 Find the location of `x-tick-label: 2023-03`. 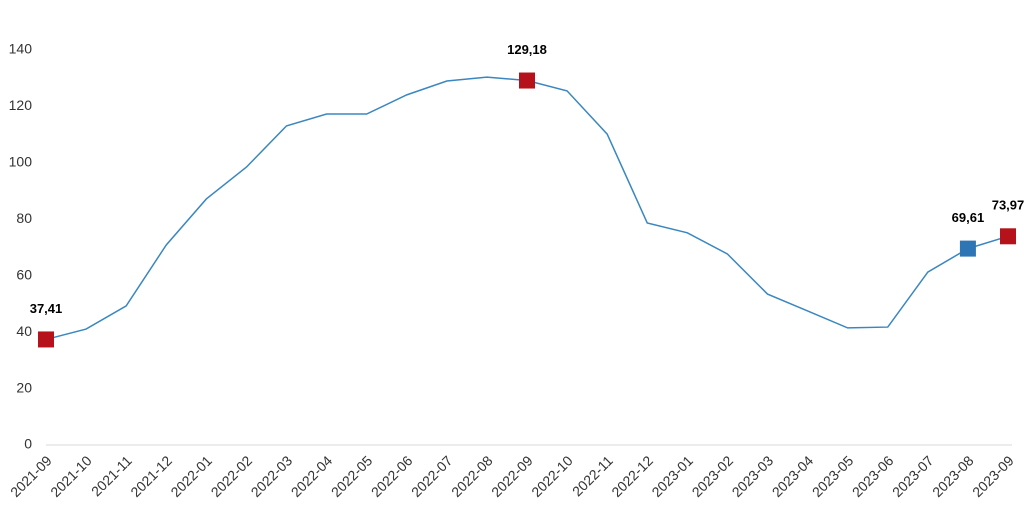

x-tick-label: 2023-03 is located at coordinates (753, 476).